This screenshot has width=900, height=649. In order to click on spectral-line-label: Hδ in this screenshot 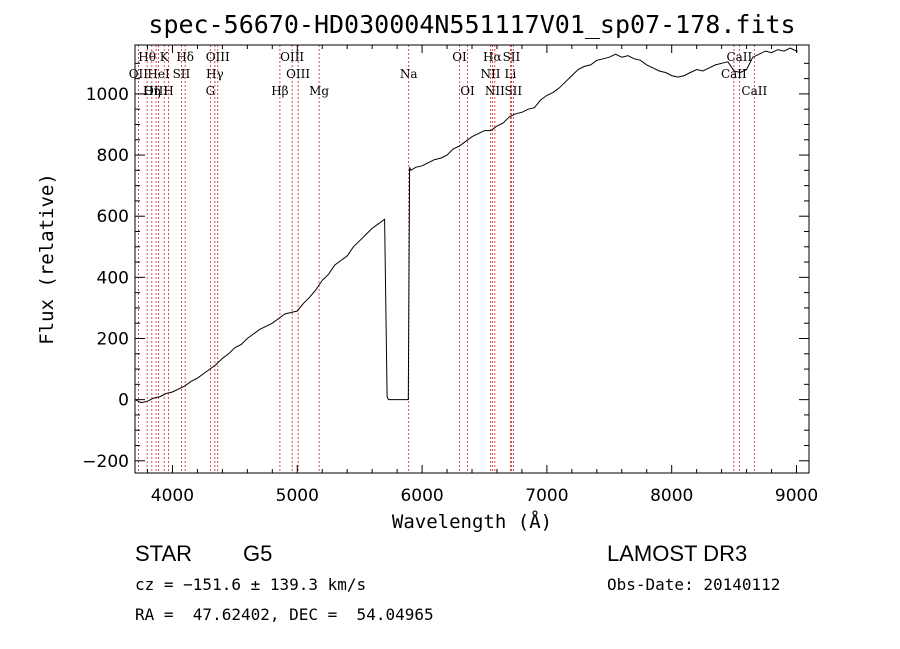, I will do `click(185, 57)`.